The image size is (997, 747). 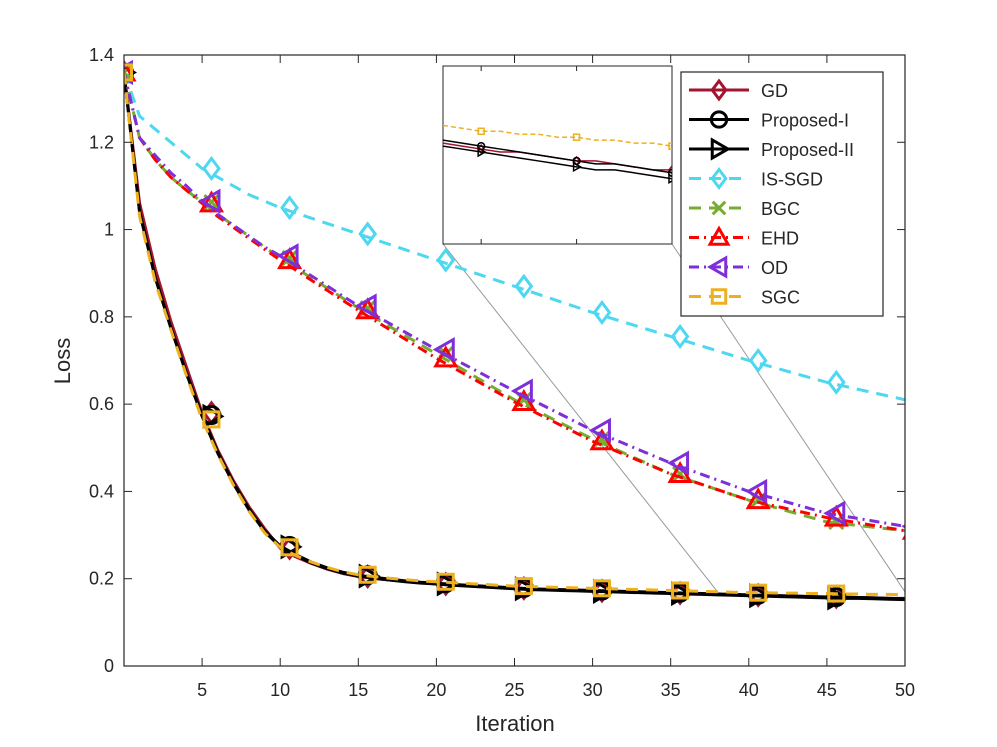 What do you see at coordinates (774, 91) in the screenshot?
I see `legend-label-gd: GD` at bounding box center [774, 91].